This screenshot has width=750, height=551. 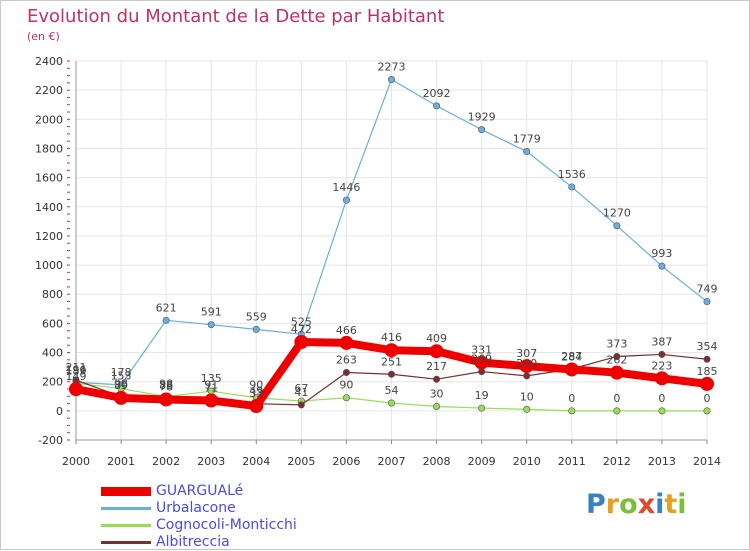 What do you see at coordinates (49, 148) in the screenshot?
I see `y-tick-label: 1800` at bounding box center [49, 148].